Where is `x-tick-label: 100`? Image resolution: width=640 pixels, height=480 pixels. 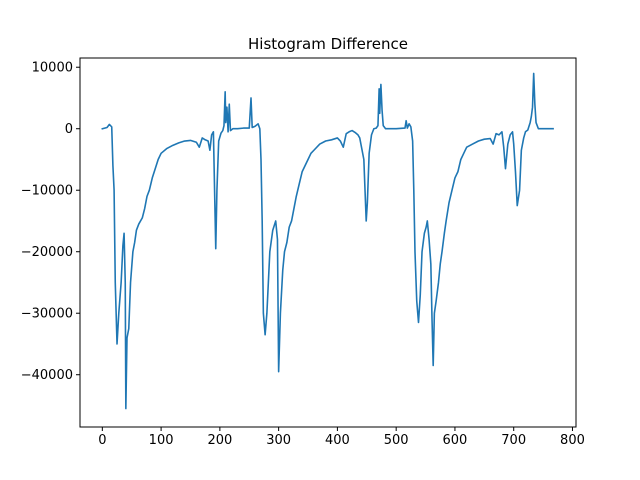 x-tick-label: 100 is located at coordinates (161, 440).